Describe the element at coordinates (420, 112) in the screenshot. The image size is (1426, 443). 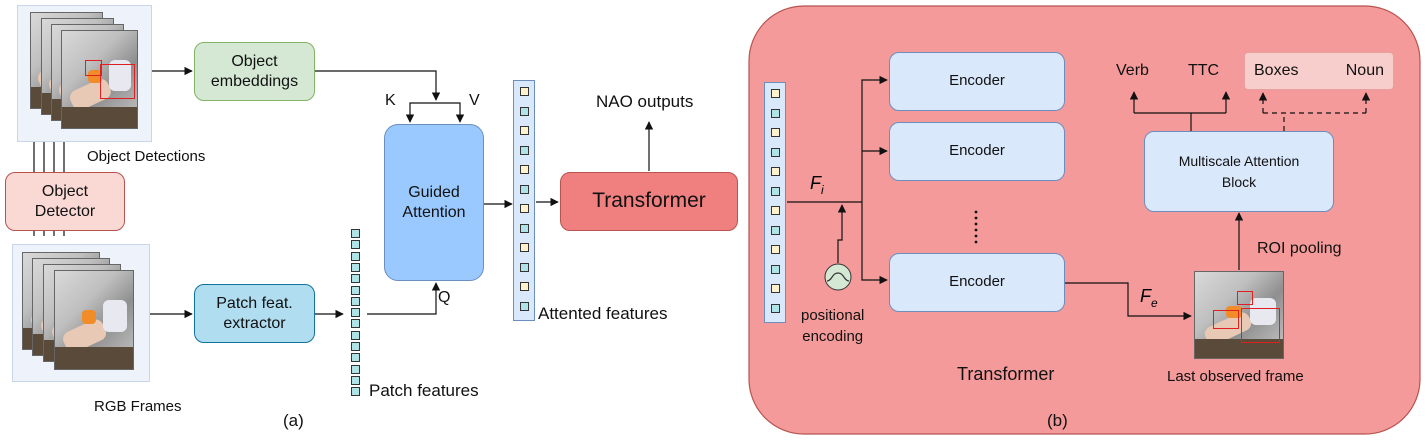
I see `k-branch-arrow` at that location.